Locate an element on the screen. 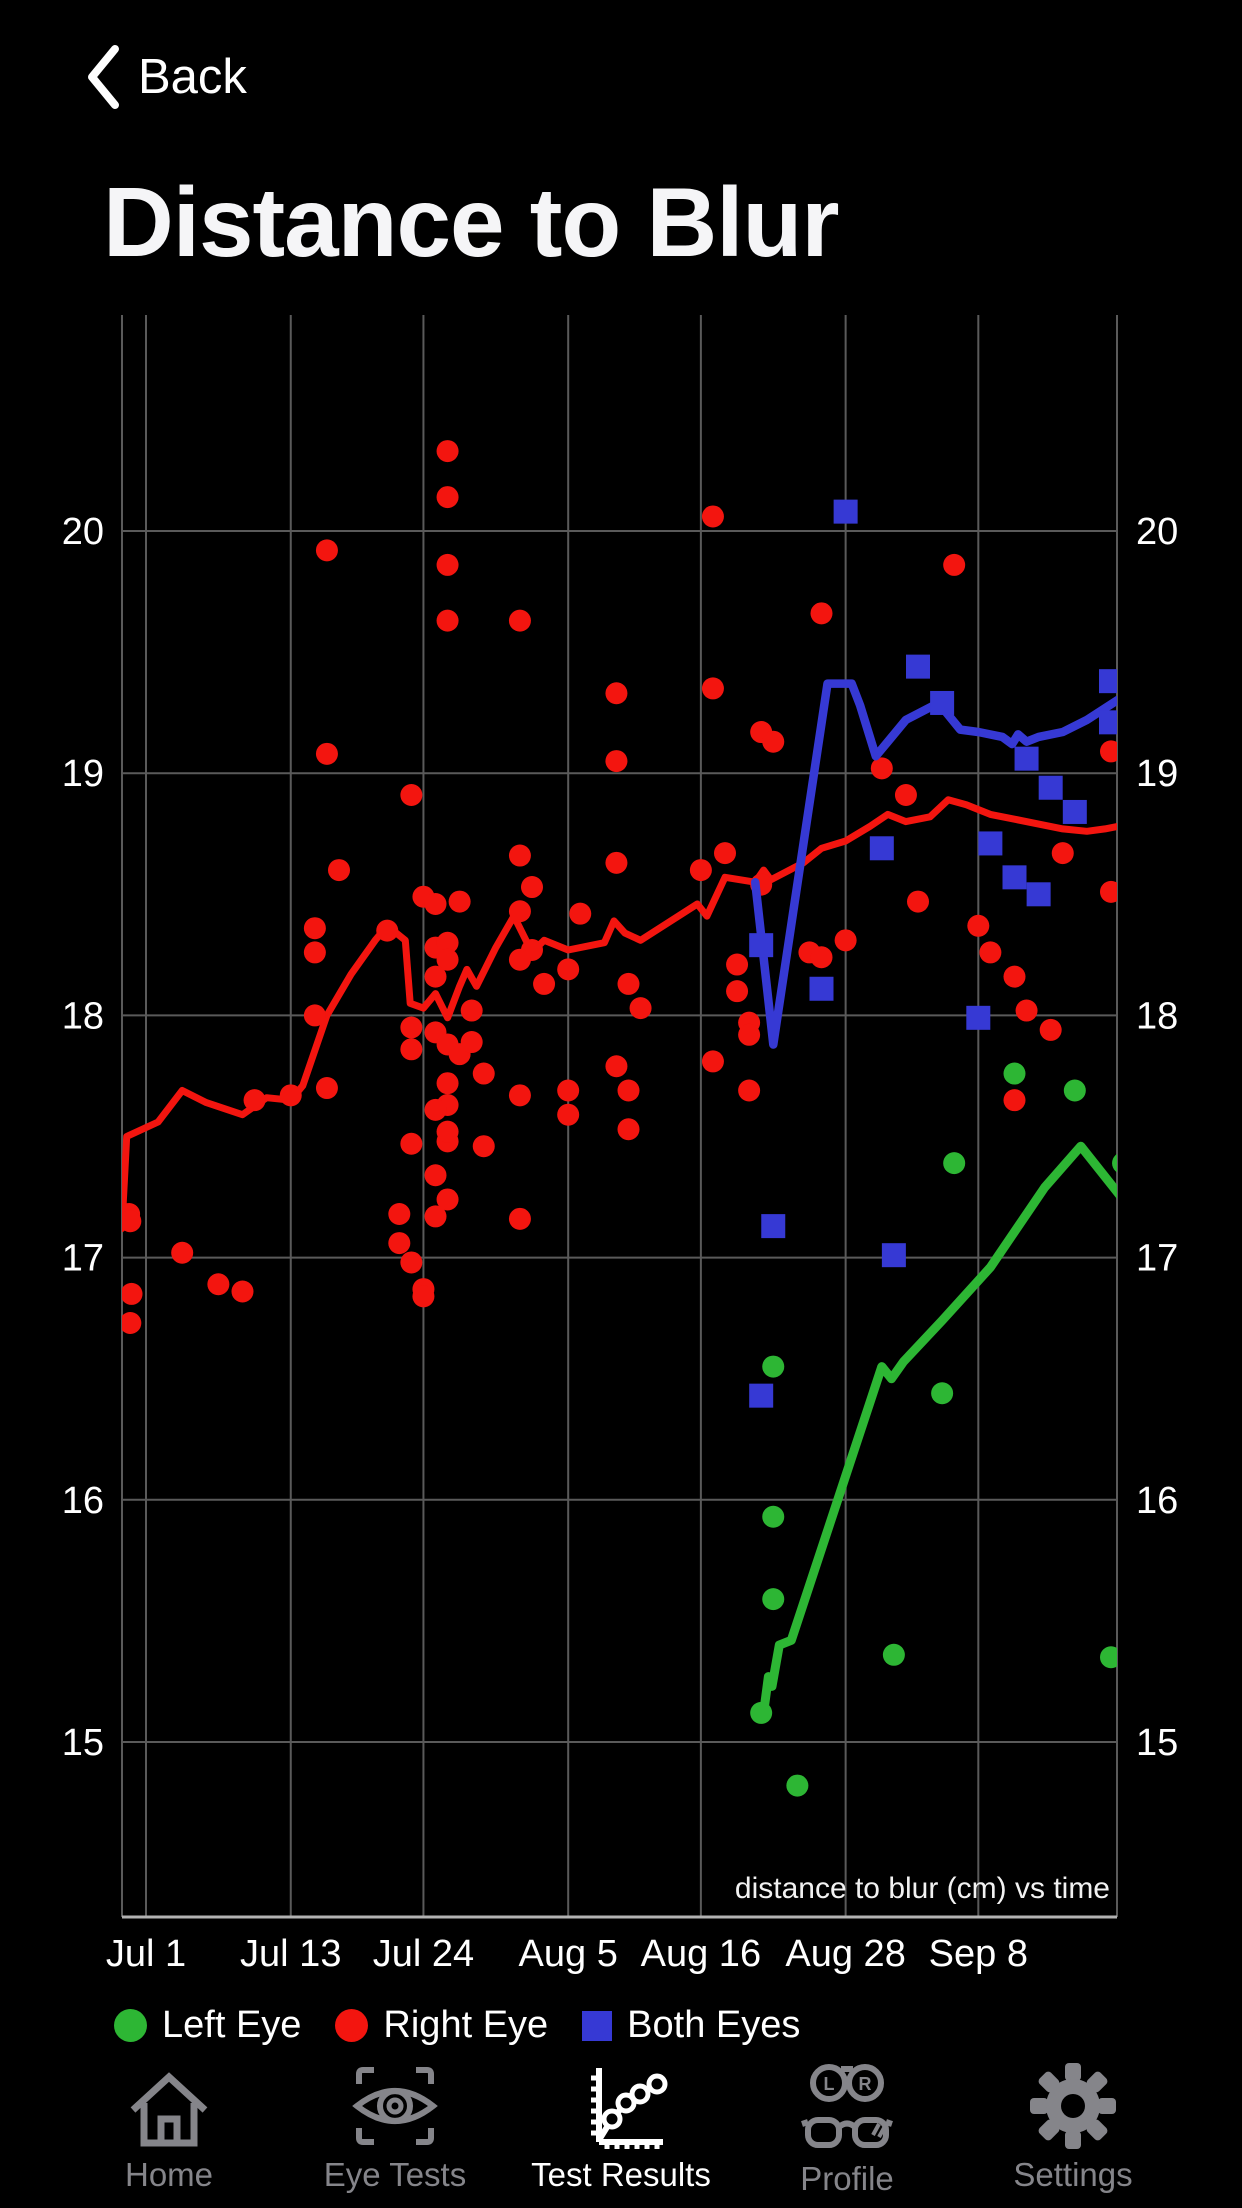 Image resolution: width=1242 pixels, height=2208 pixels. back-button: Back is located at coordinates (165, 77).